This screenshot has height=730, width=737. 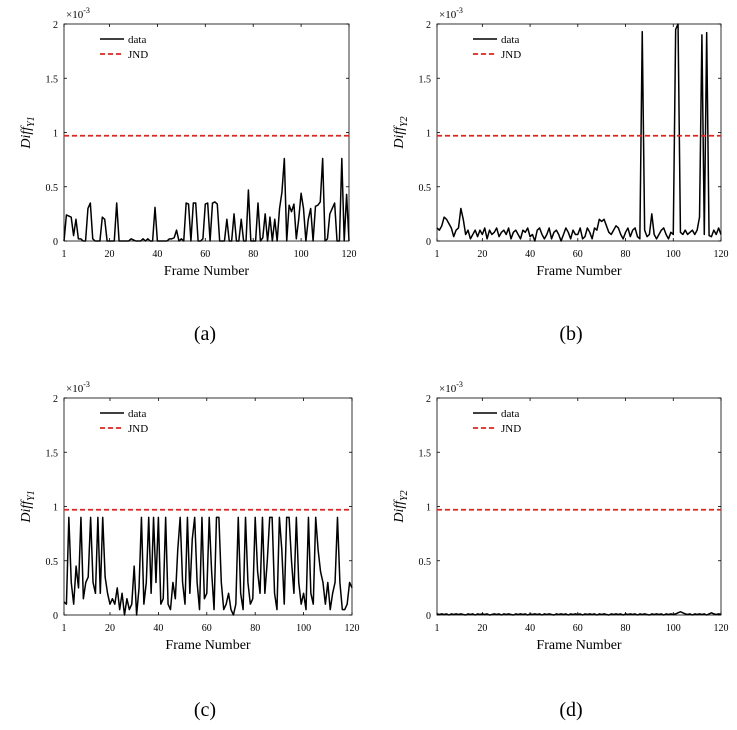 I want to click on panel-caption: (d), so click(x=570, y=710).